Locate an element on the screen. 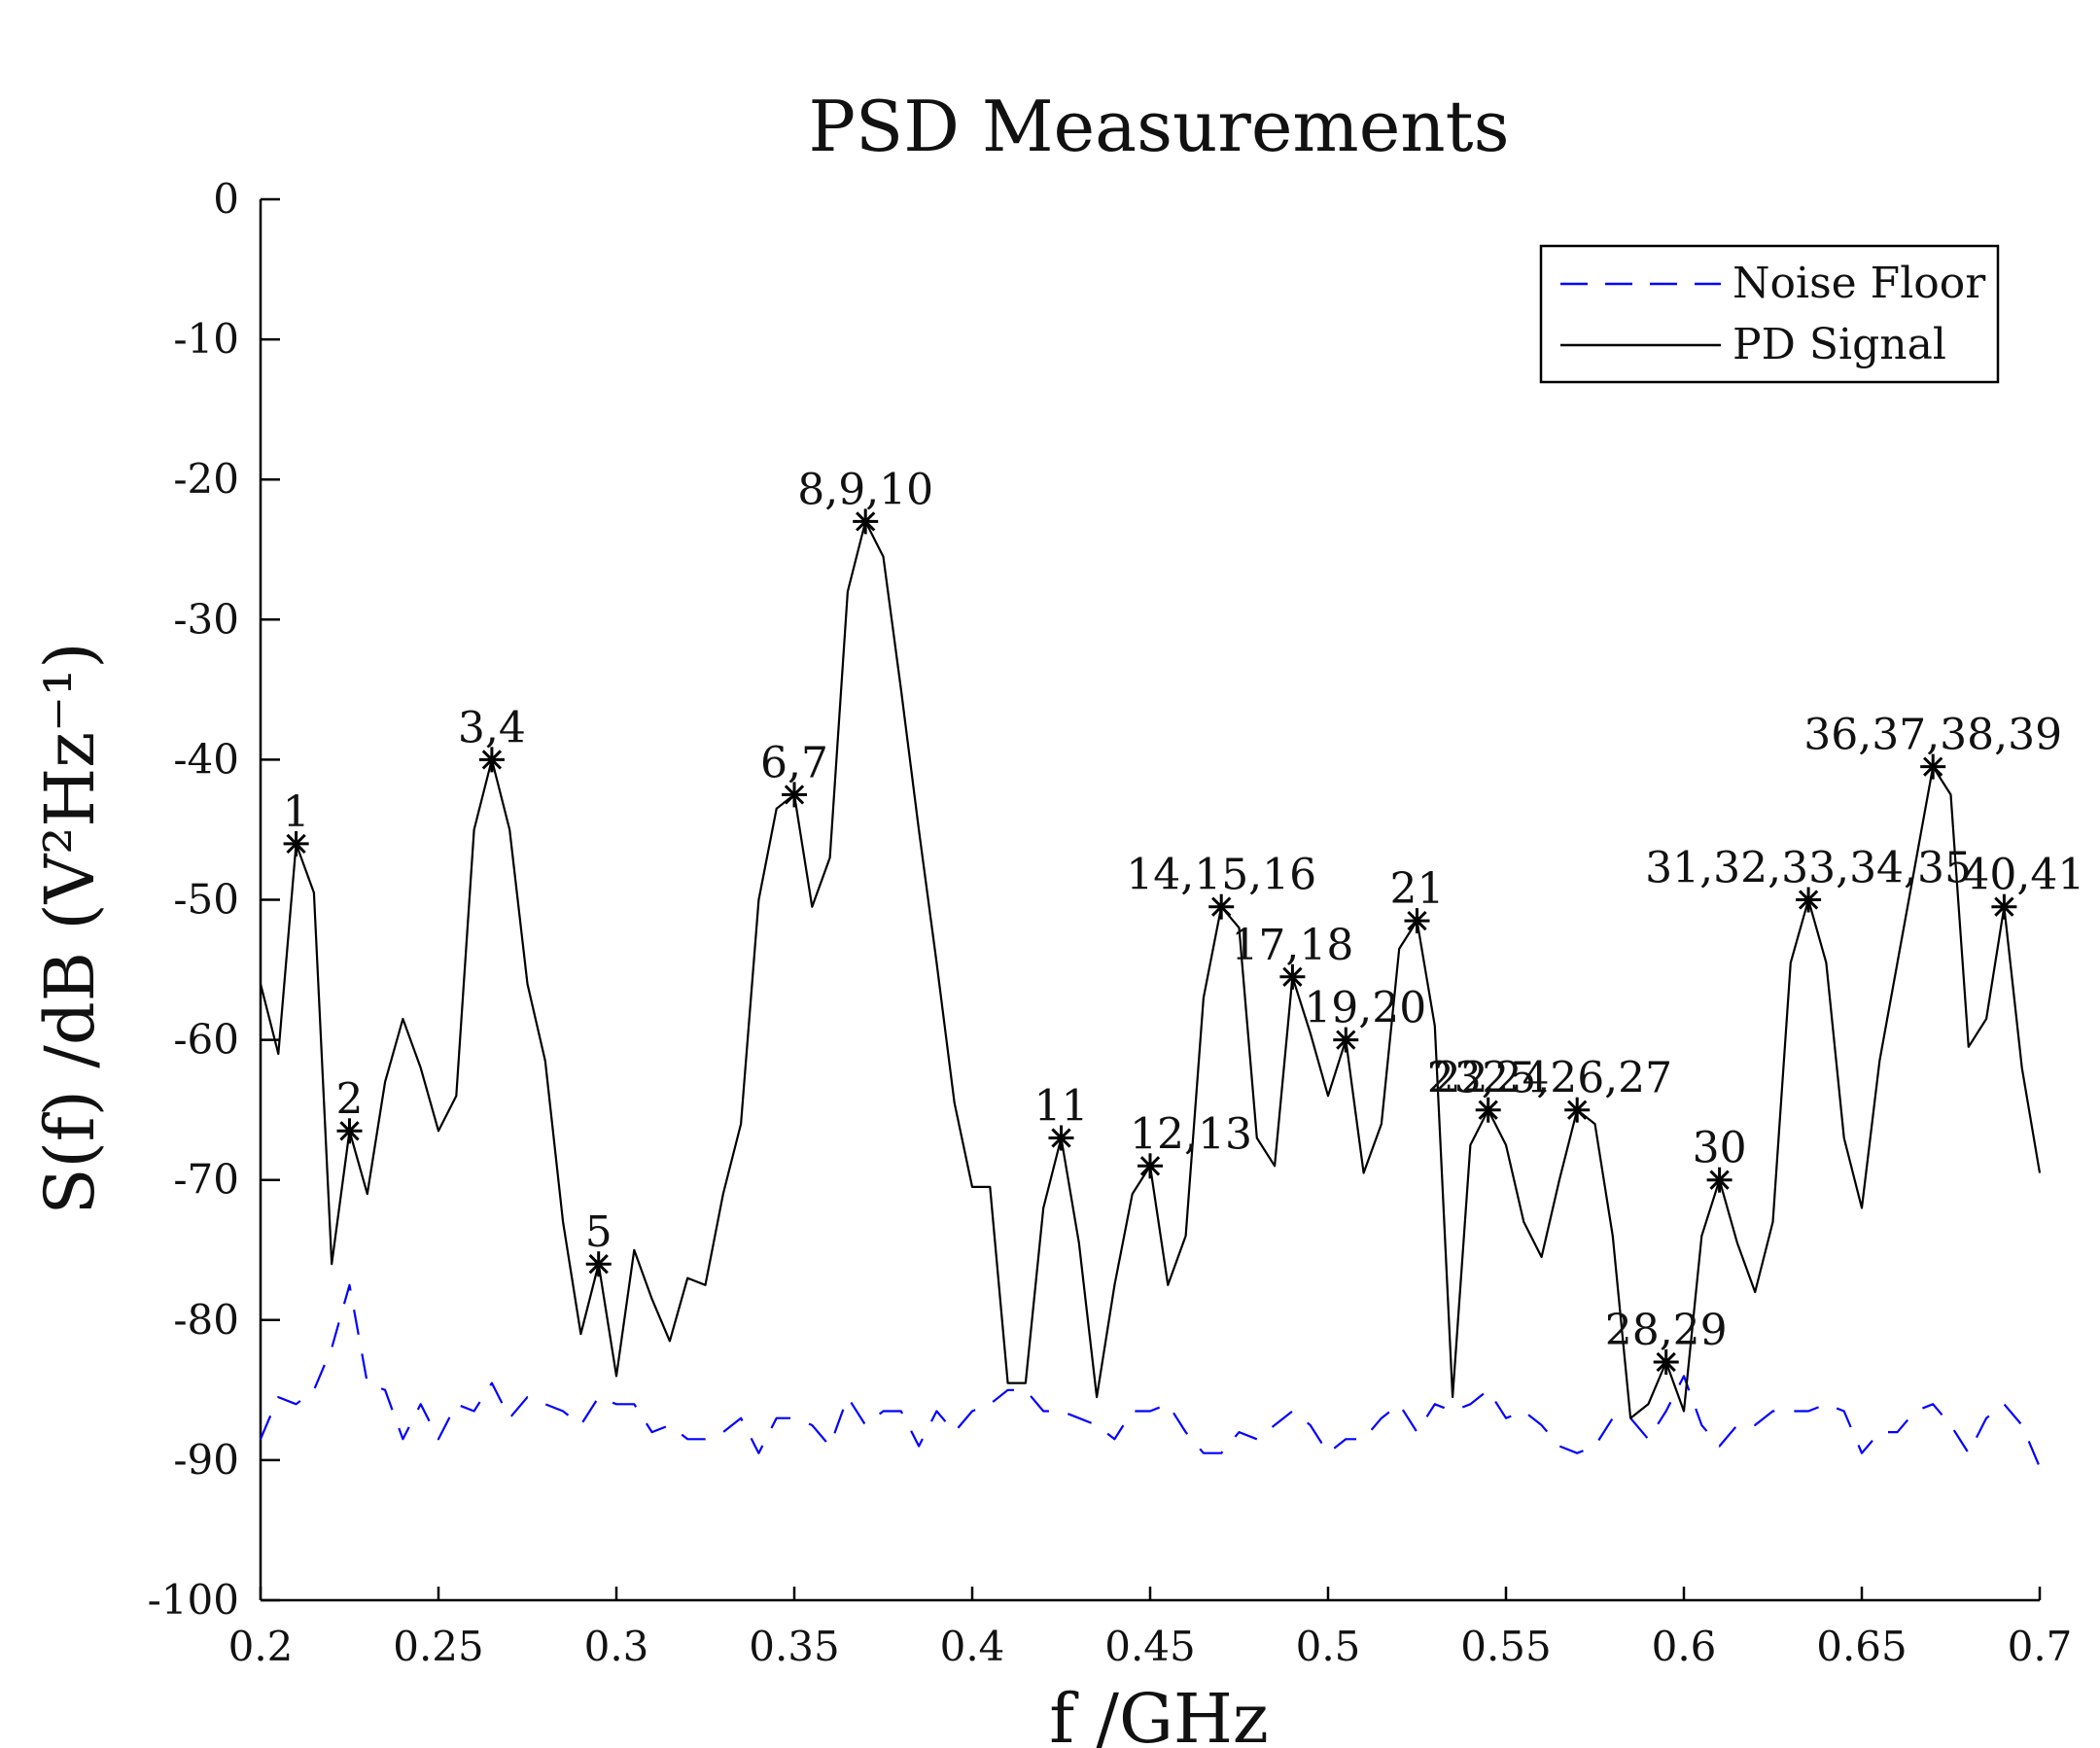 Image resolution: width=2100 pixels, height=1748 pixels. peak-label: 8,9,10 is located at coordinates (865, 489).